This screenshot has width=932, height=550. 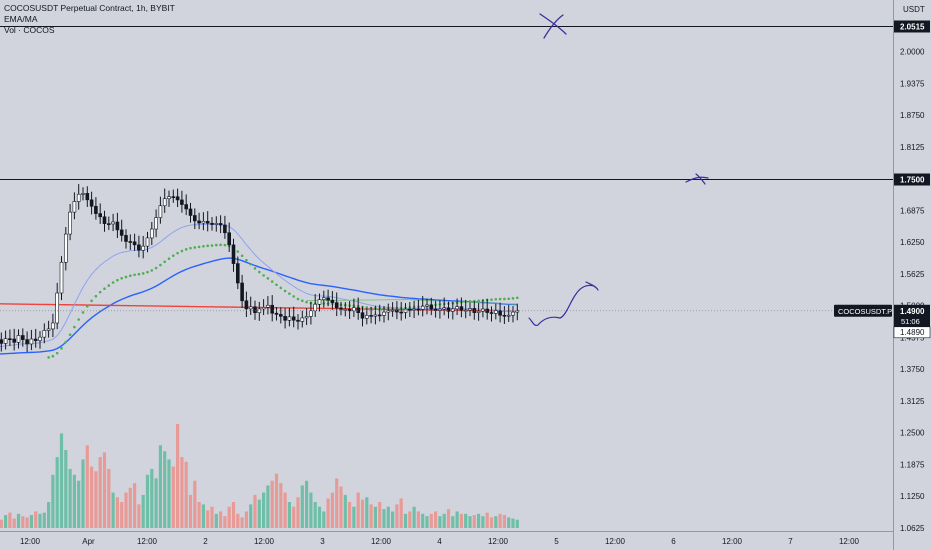 I want to click on legend-ema-ma: EMA/MA, so click(x=21, y=19).